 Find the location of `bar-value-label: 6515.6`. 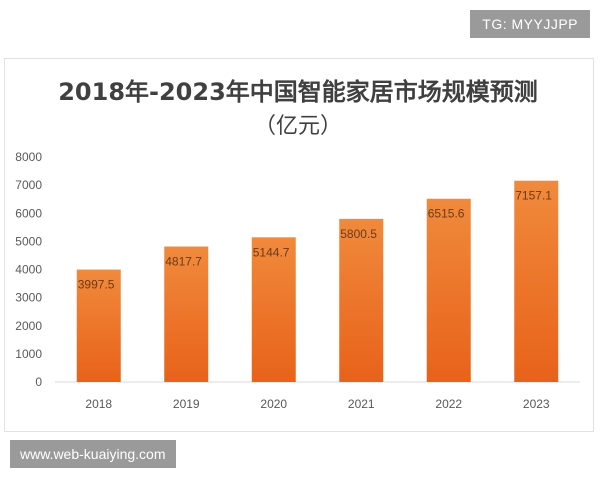

bar-value-label: 6515.6 is located at coordinates (446, 214).